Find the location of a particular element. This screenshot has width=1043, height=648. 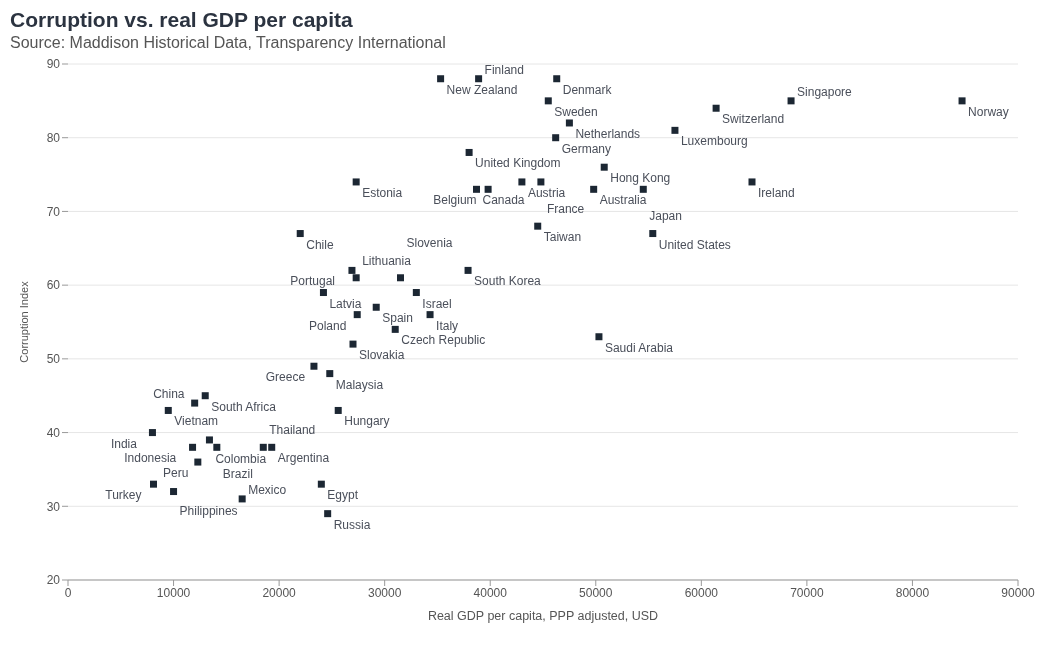

x-tick-label: 70000 is located at coordinates (807, 592).